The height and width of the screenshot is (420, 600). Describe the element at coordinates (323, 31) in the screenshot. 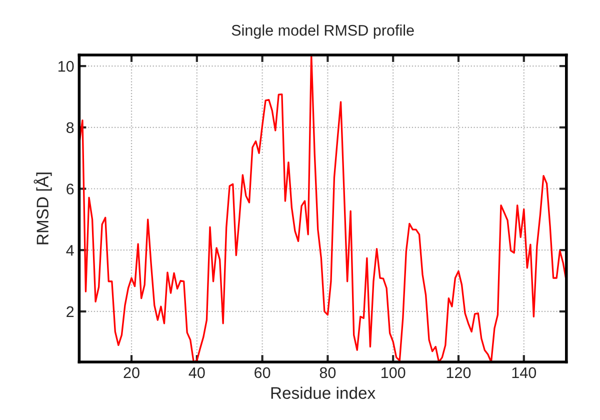

I see `chart-title: Single model RMSD profile` at that location.